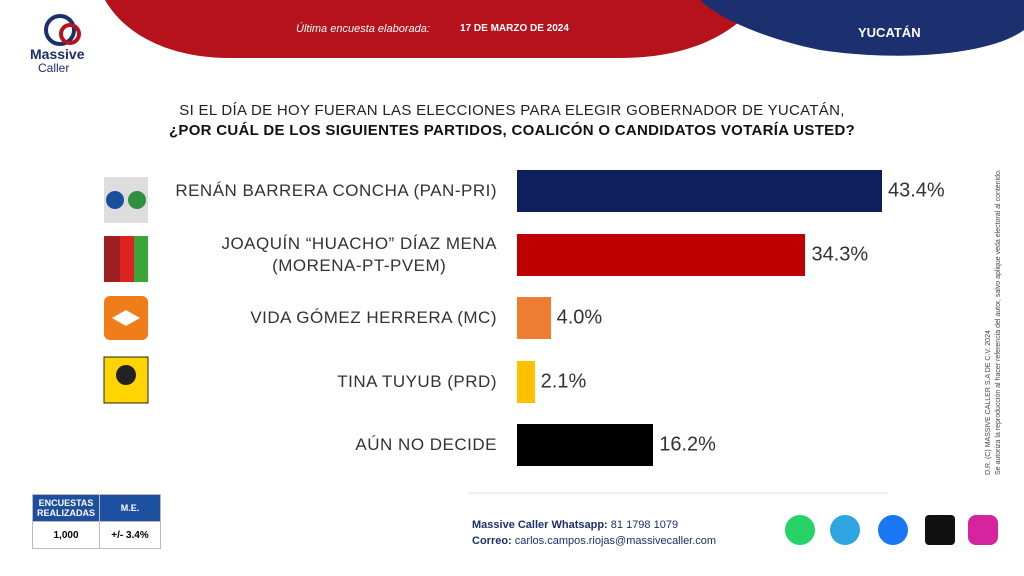 The height and width of the screenshot is (576, 1024). What do you see at coordinates (426, 444) in the screenshot?
I see `category-label: AÚN NO DECIDE` at bounding box center [426, 444].